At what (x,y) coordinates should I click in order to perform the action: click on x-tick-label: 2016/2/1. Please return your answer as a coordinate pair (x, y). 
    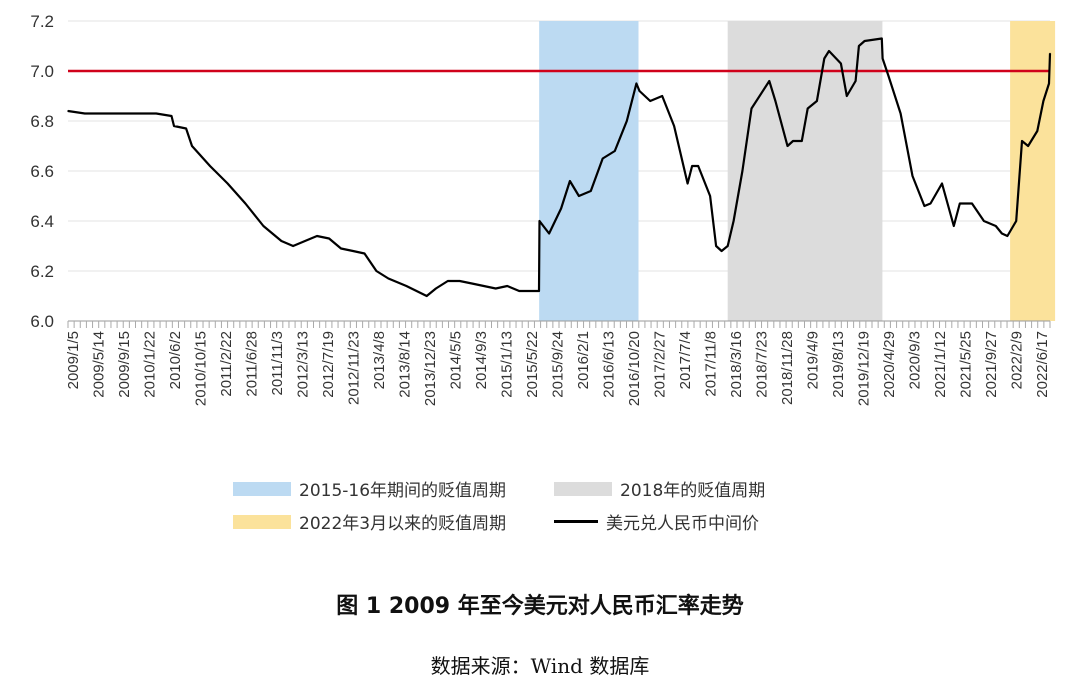
    Looking at the image, I should click on (583, 360).